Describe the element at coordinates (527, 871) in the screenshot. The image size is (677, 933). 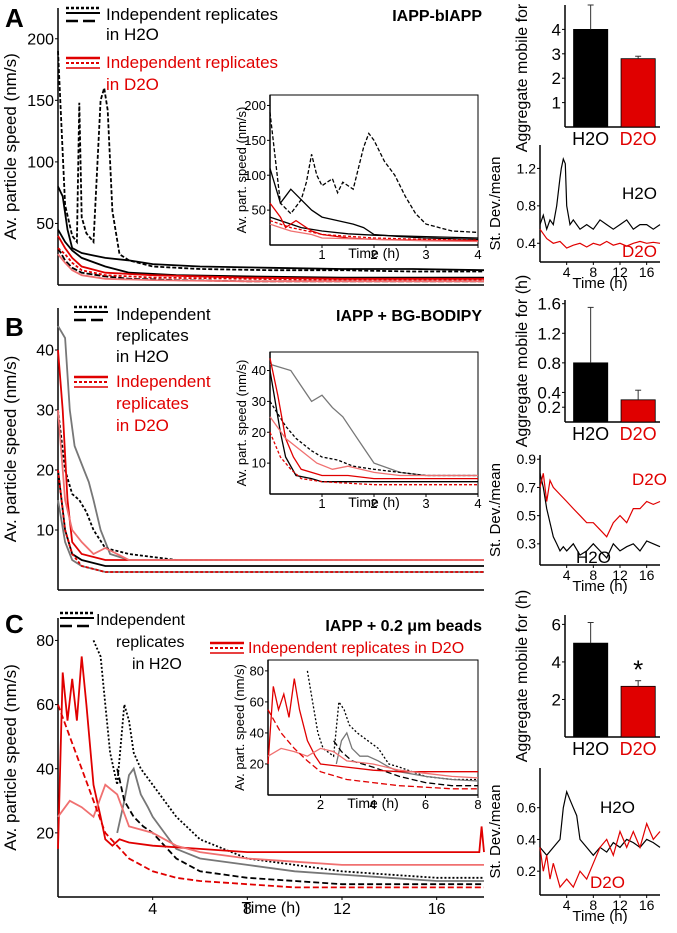
I see `y-tick-label: 0.2` at that location.